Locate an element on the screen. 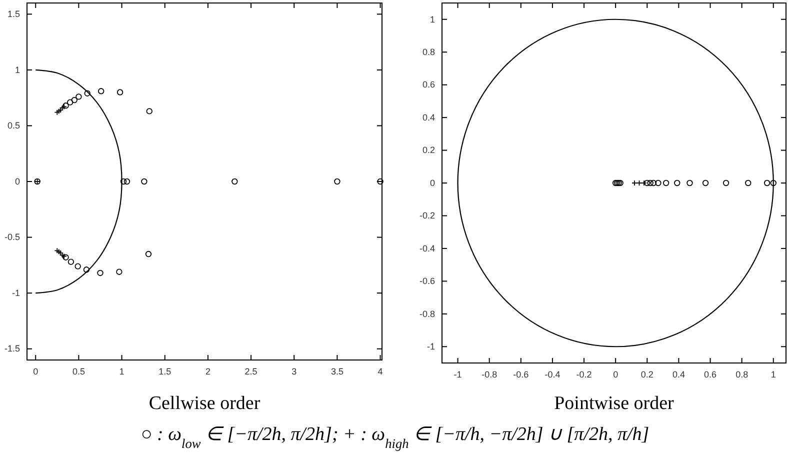 The width and height of the screenshot is (790, 457). x-tick-label: 3.5 is located at coordinates (337, 371).